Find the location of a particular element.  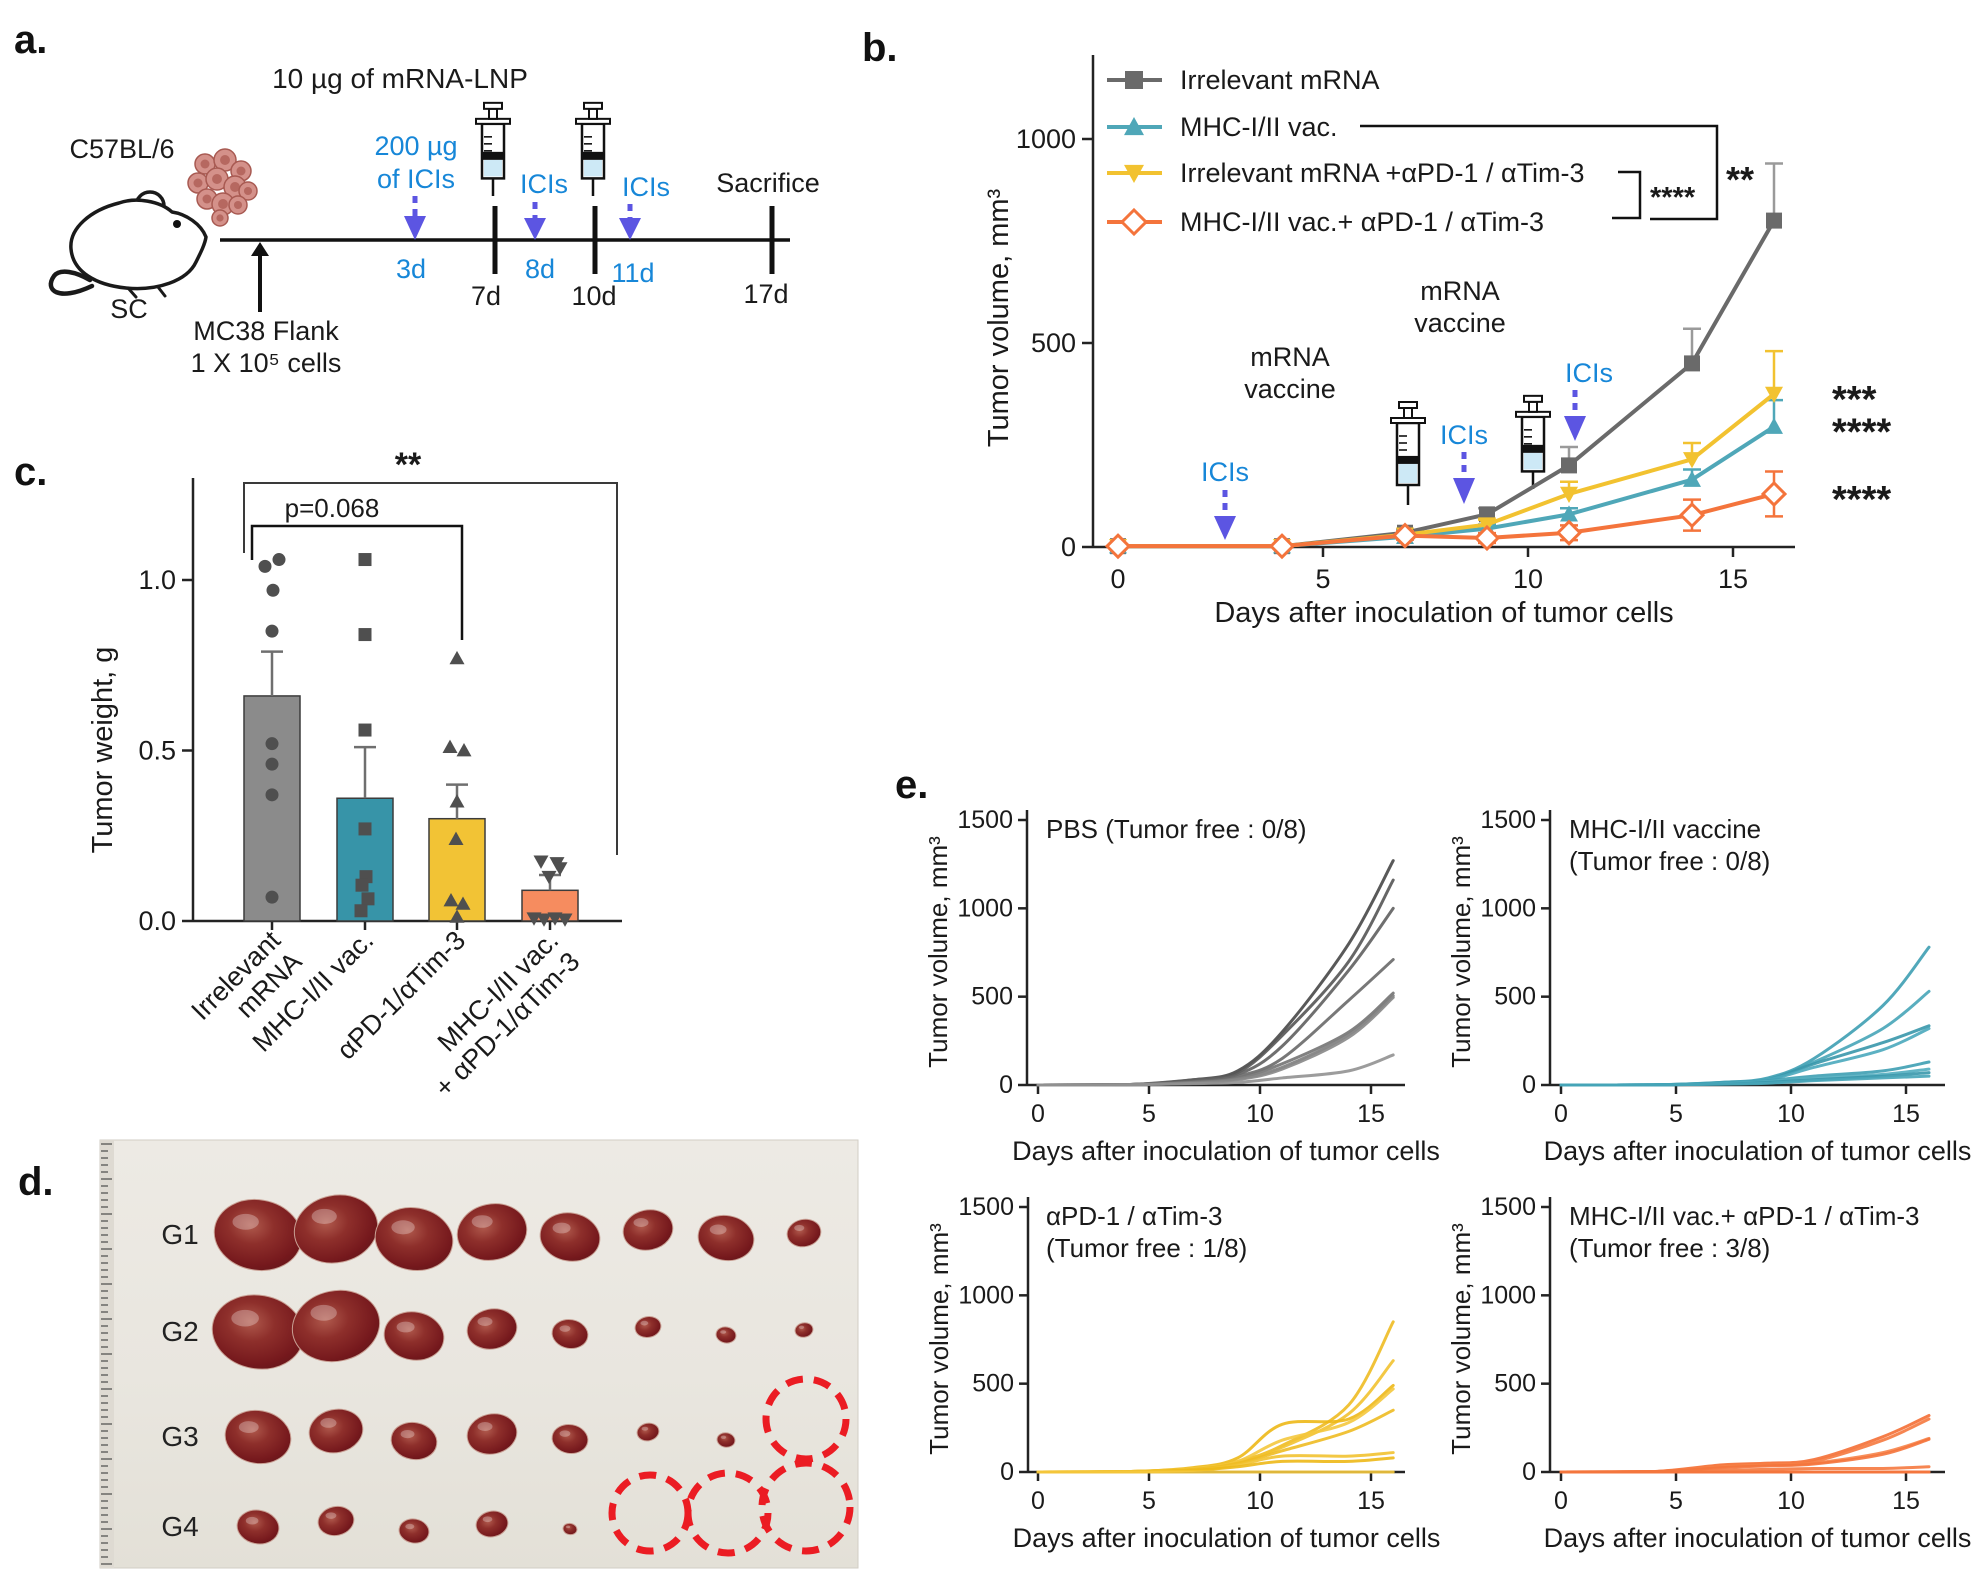

inoculation-label-line1: MC38 Flank is located at coordinates (266, 331).